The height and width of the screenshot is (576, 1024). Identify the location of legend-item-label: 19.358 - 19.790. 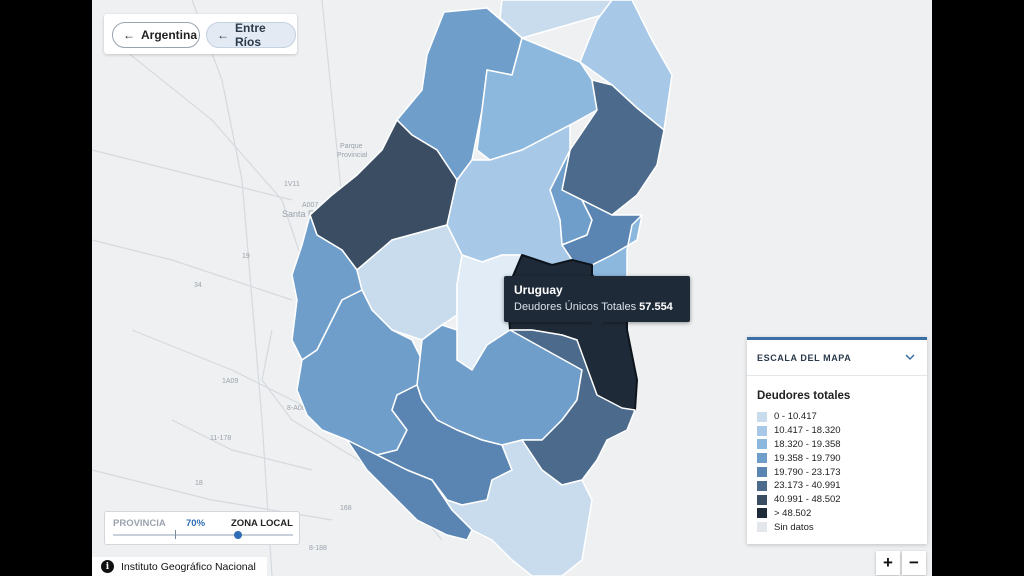
(807, 458).